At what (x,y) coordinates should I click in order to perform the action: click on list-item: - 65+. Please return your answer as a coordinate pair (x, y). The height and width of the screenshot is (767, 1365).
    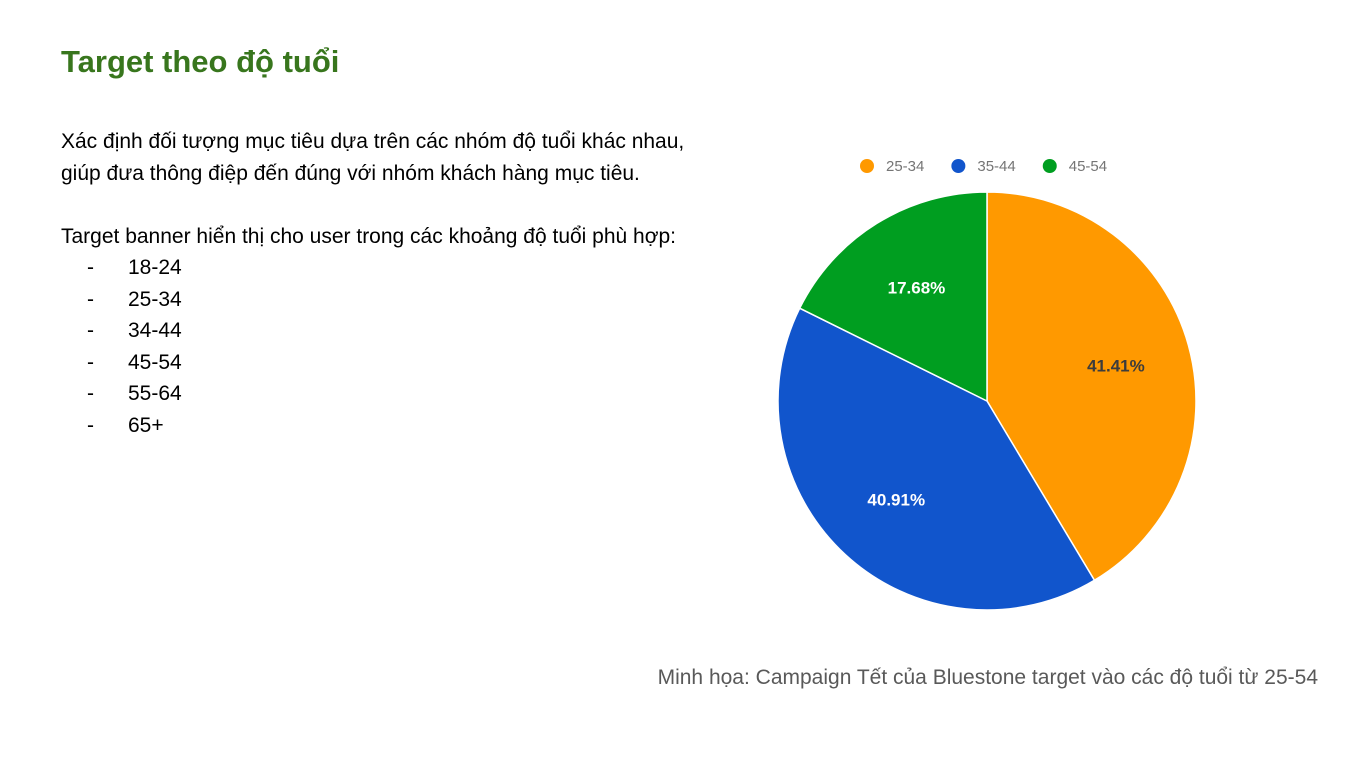
    Looking at the image, I should click on (376, 426).